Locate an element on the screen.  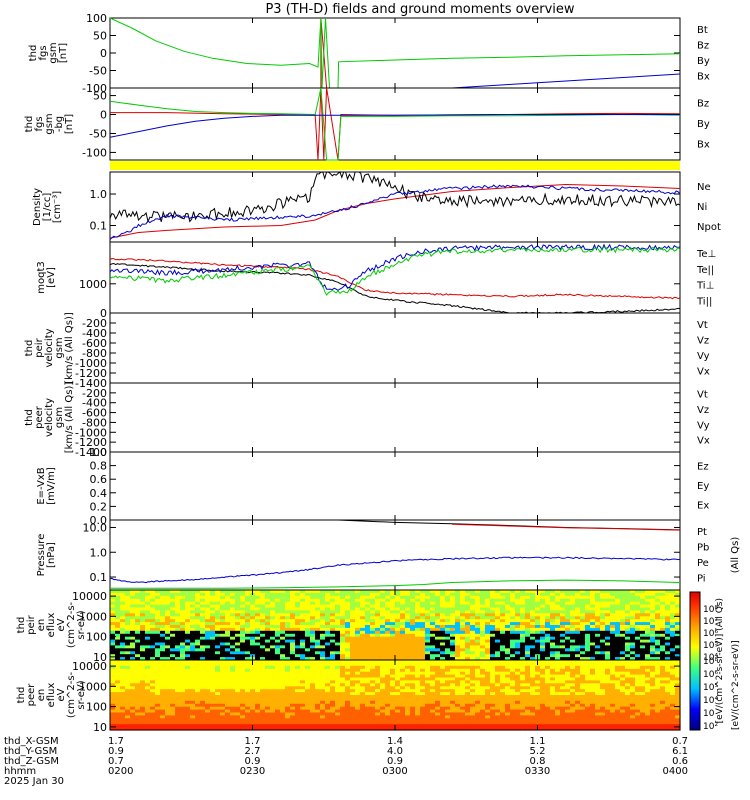
ephemeris-value: 0400 is located at coordinates (675, 771).